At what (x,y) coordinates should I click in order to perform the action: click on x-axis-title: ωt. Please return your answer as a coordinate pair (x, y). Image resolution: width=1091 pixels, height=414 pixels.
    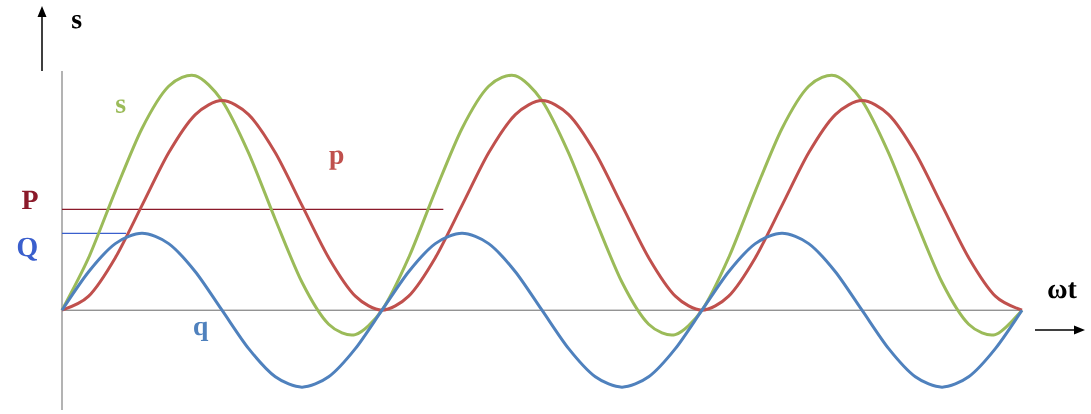
    Looking at the image, I should click on (1062, 290).